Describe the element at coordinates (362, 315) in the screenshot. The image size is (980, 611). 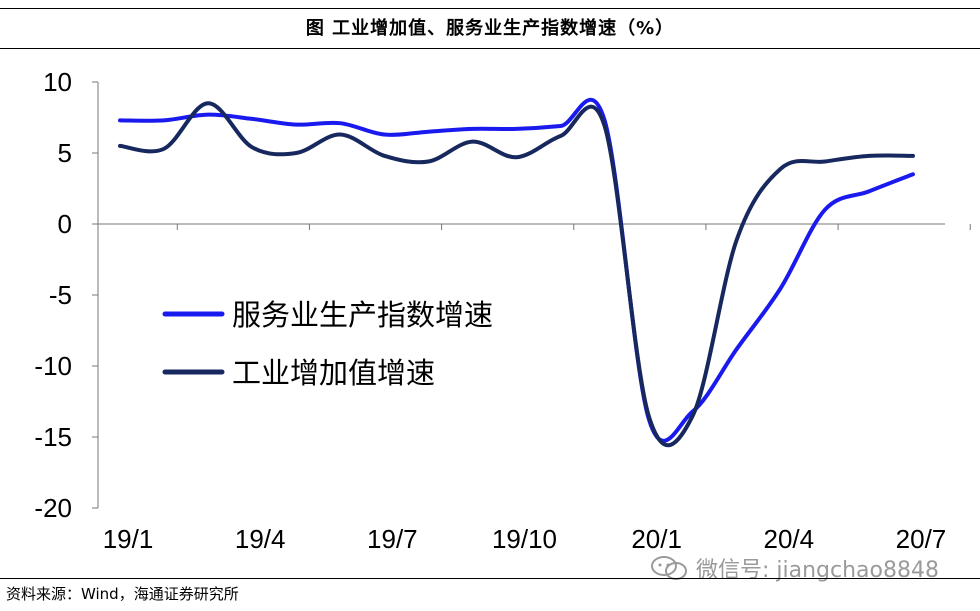
I see `legend-label-1: 服务业生产指数增速` at that location.